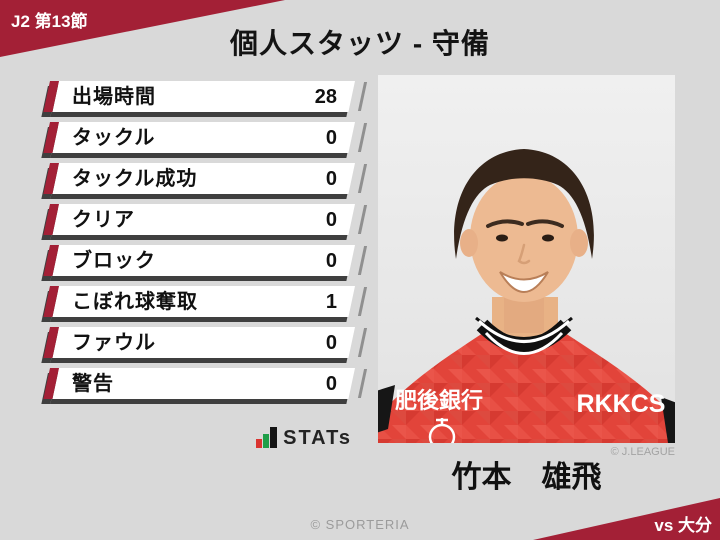 Image resolution: width=720 pixels, height=540 pixels. I want to click on jersey-sponsor-left: 肥後銀行, so click(439, 400).